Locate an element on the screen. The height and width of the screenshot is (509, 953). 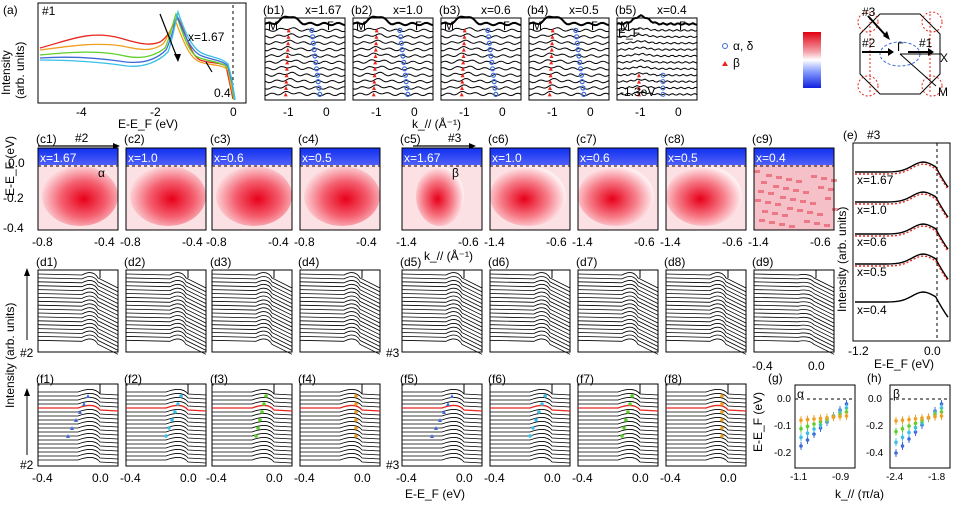
panel-f-label: (f2) is located at coordinates (133, 379).